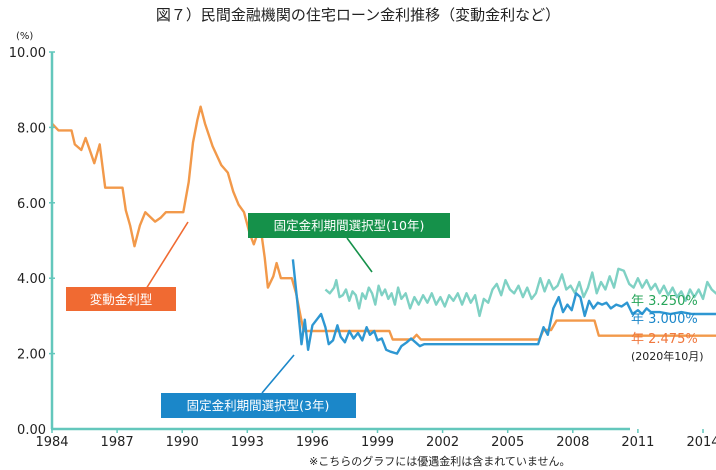 This screenshot has height=470, width=716. What do you see at coordinates (182, 442) in the screenshot?
I see `x-tick-label: 1990` at bounding box center [182, 442].